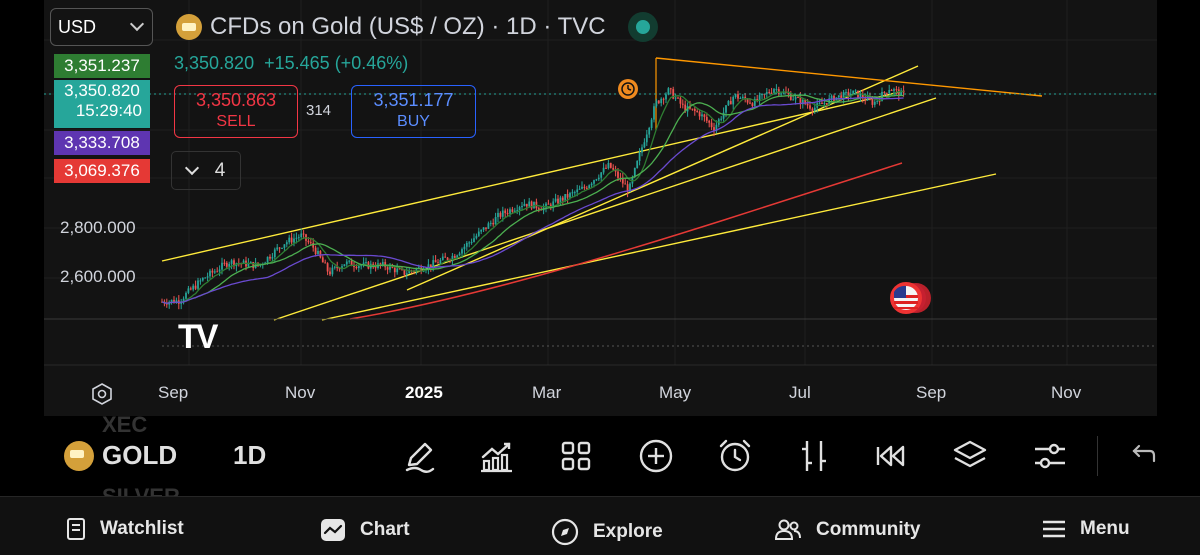 The height and width of the screenshot is (555, 1200). I want to click on x-axis-label: Nov, so click(1066, 392).